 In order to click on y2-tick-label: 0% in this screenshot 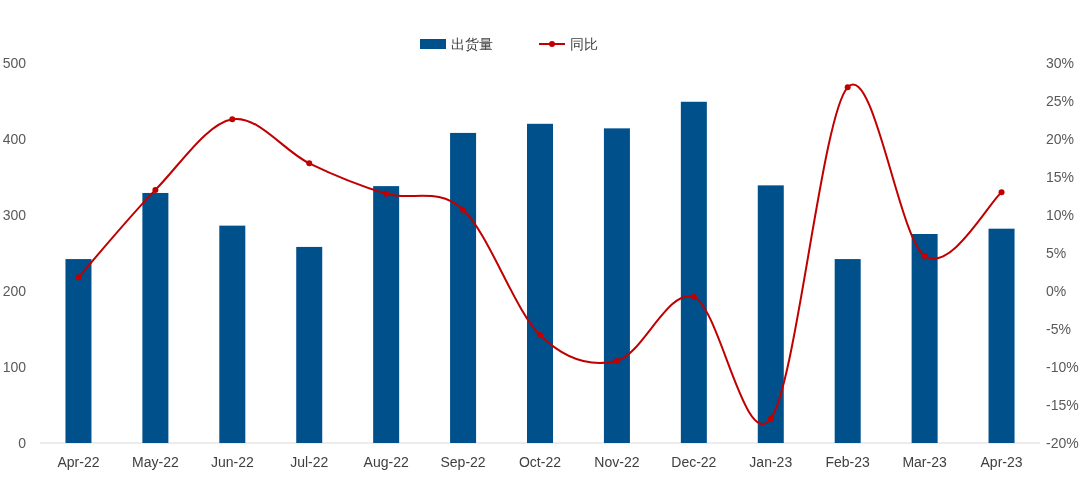, I will do `click(1056, 291)`.